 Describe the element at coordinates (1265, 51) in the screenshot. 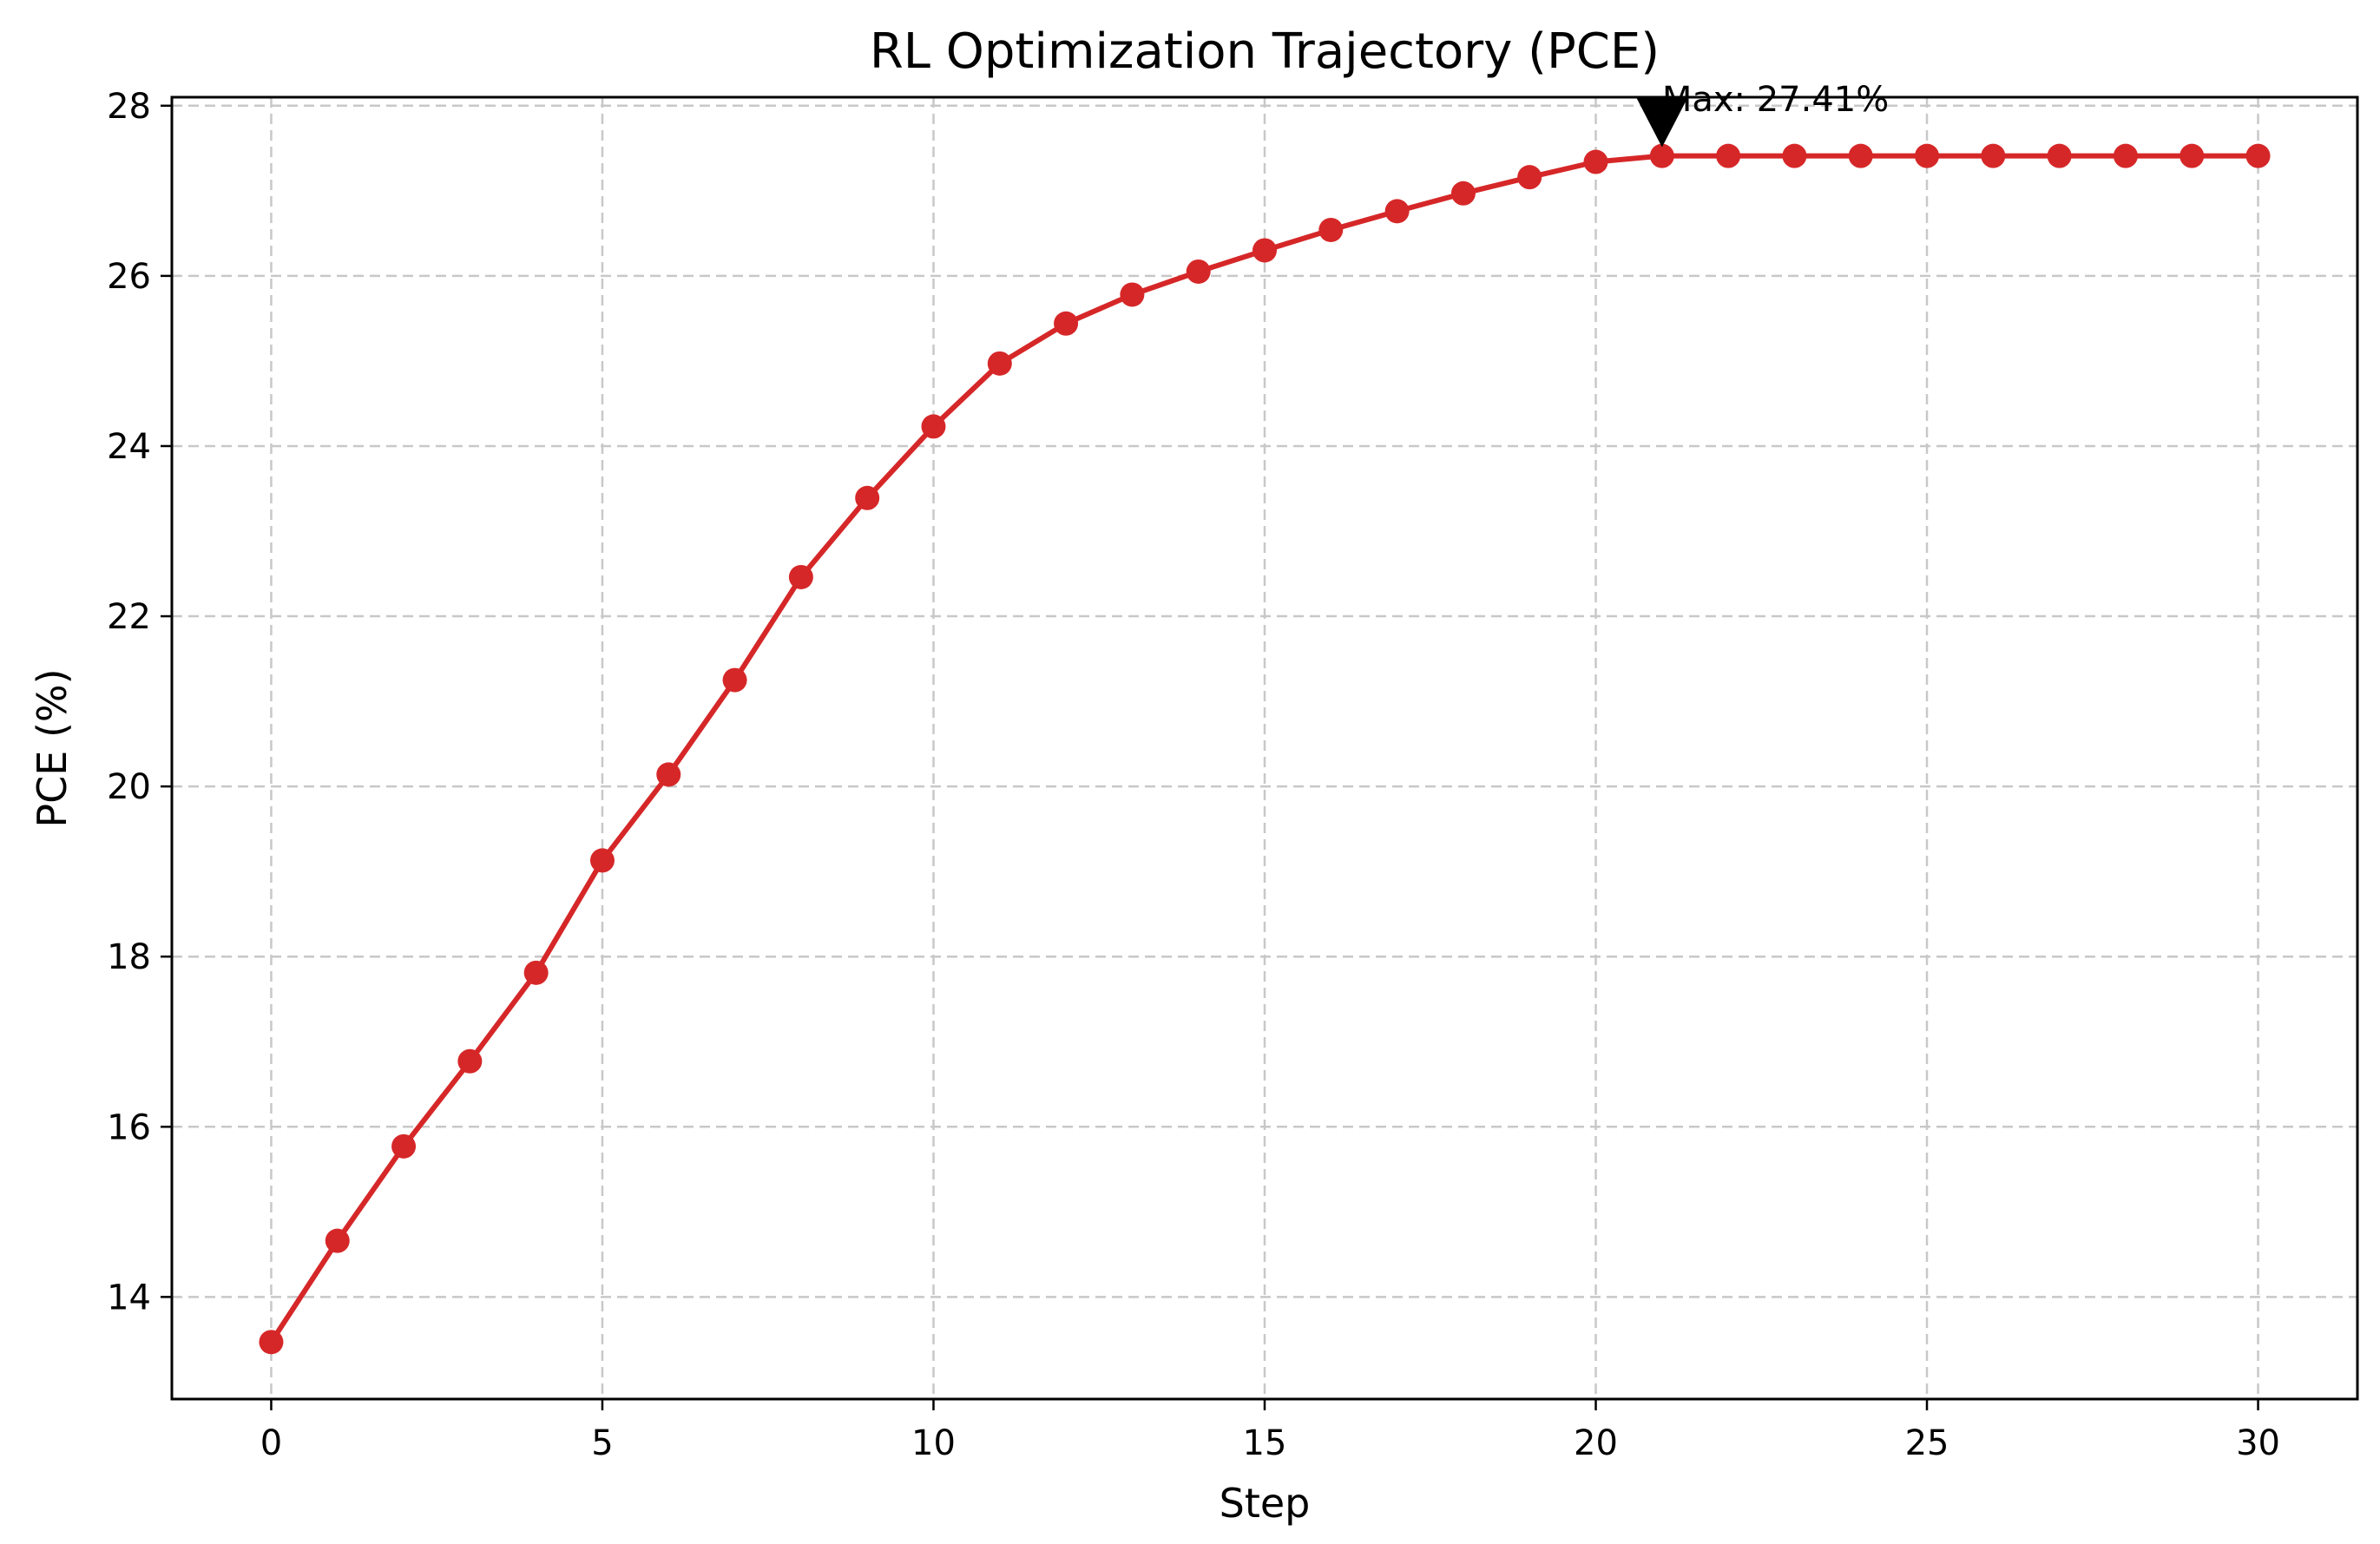

I see `chart-title: RL Optimization Trajectory (PCE)` at that location.